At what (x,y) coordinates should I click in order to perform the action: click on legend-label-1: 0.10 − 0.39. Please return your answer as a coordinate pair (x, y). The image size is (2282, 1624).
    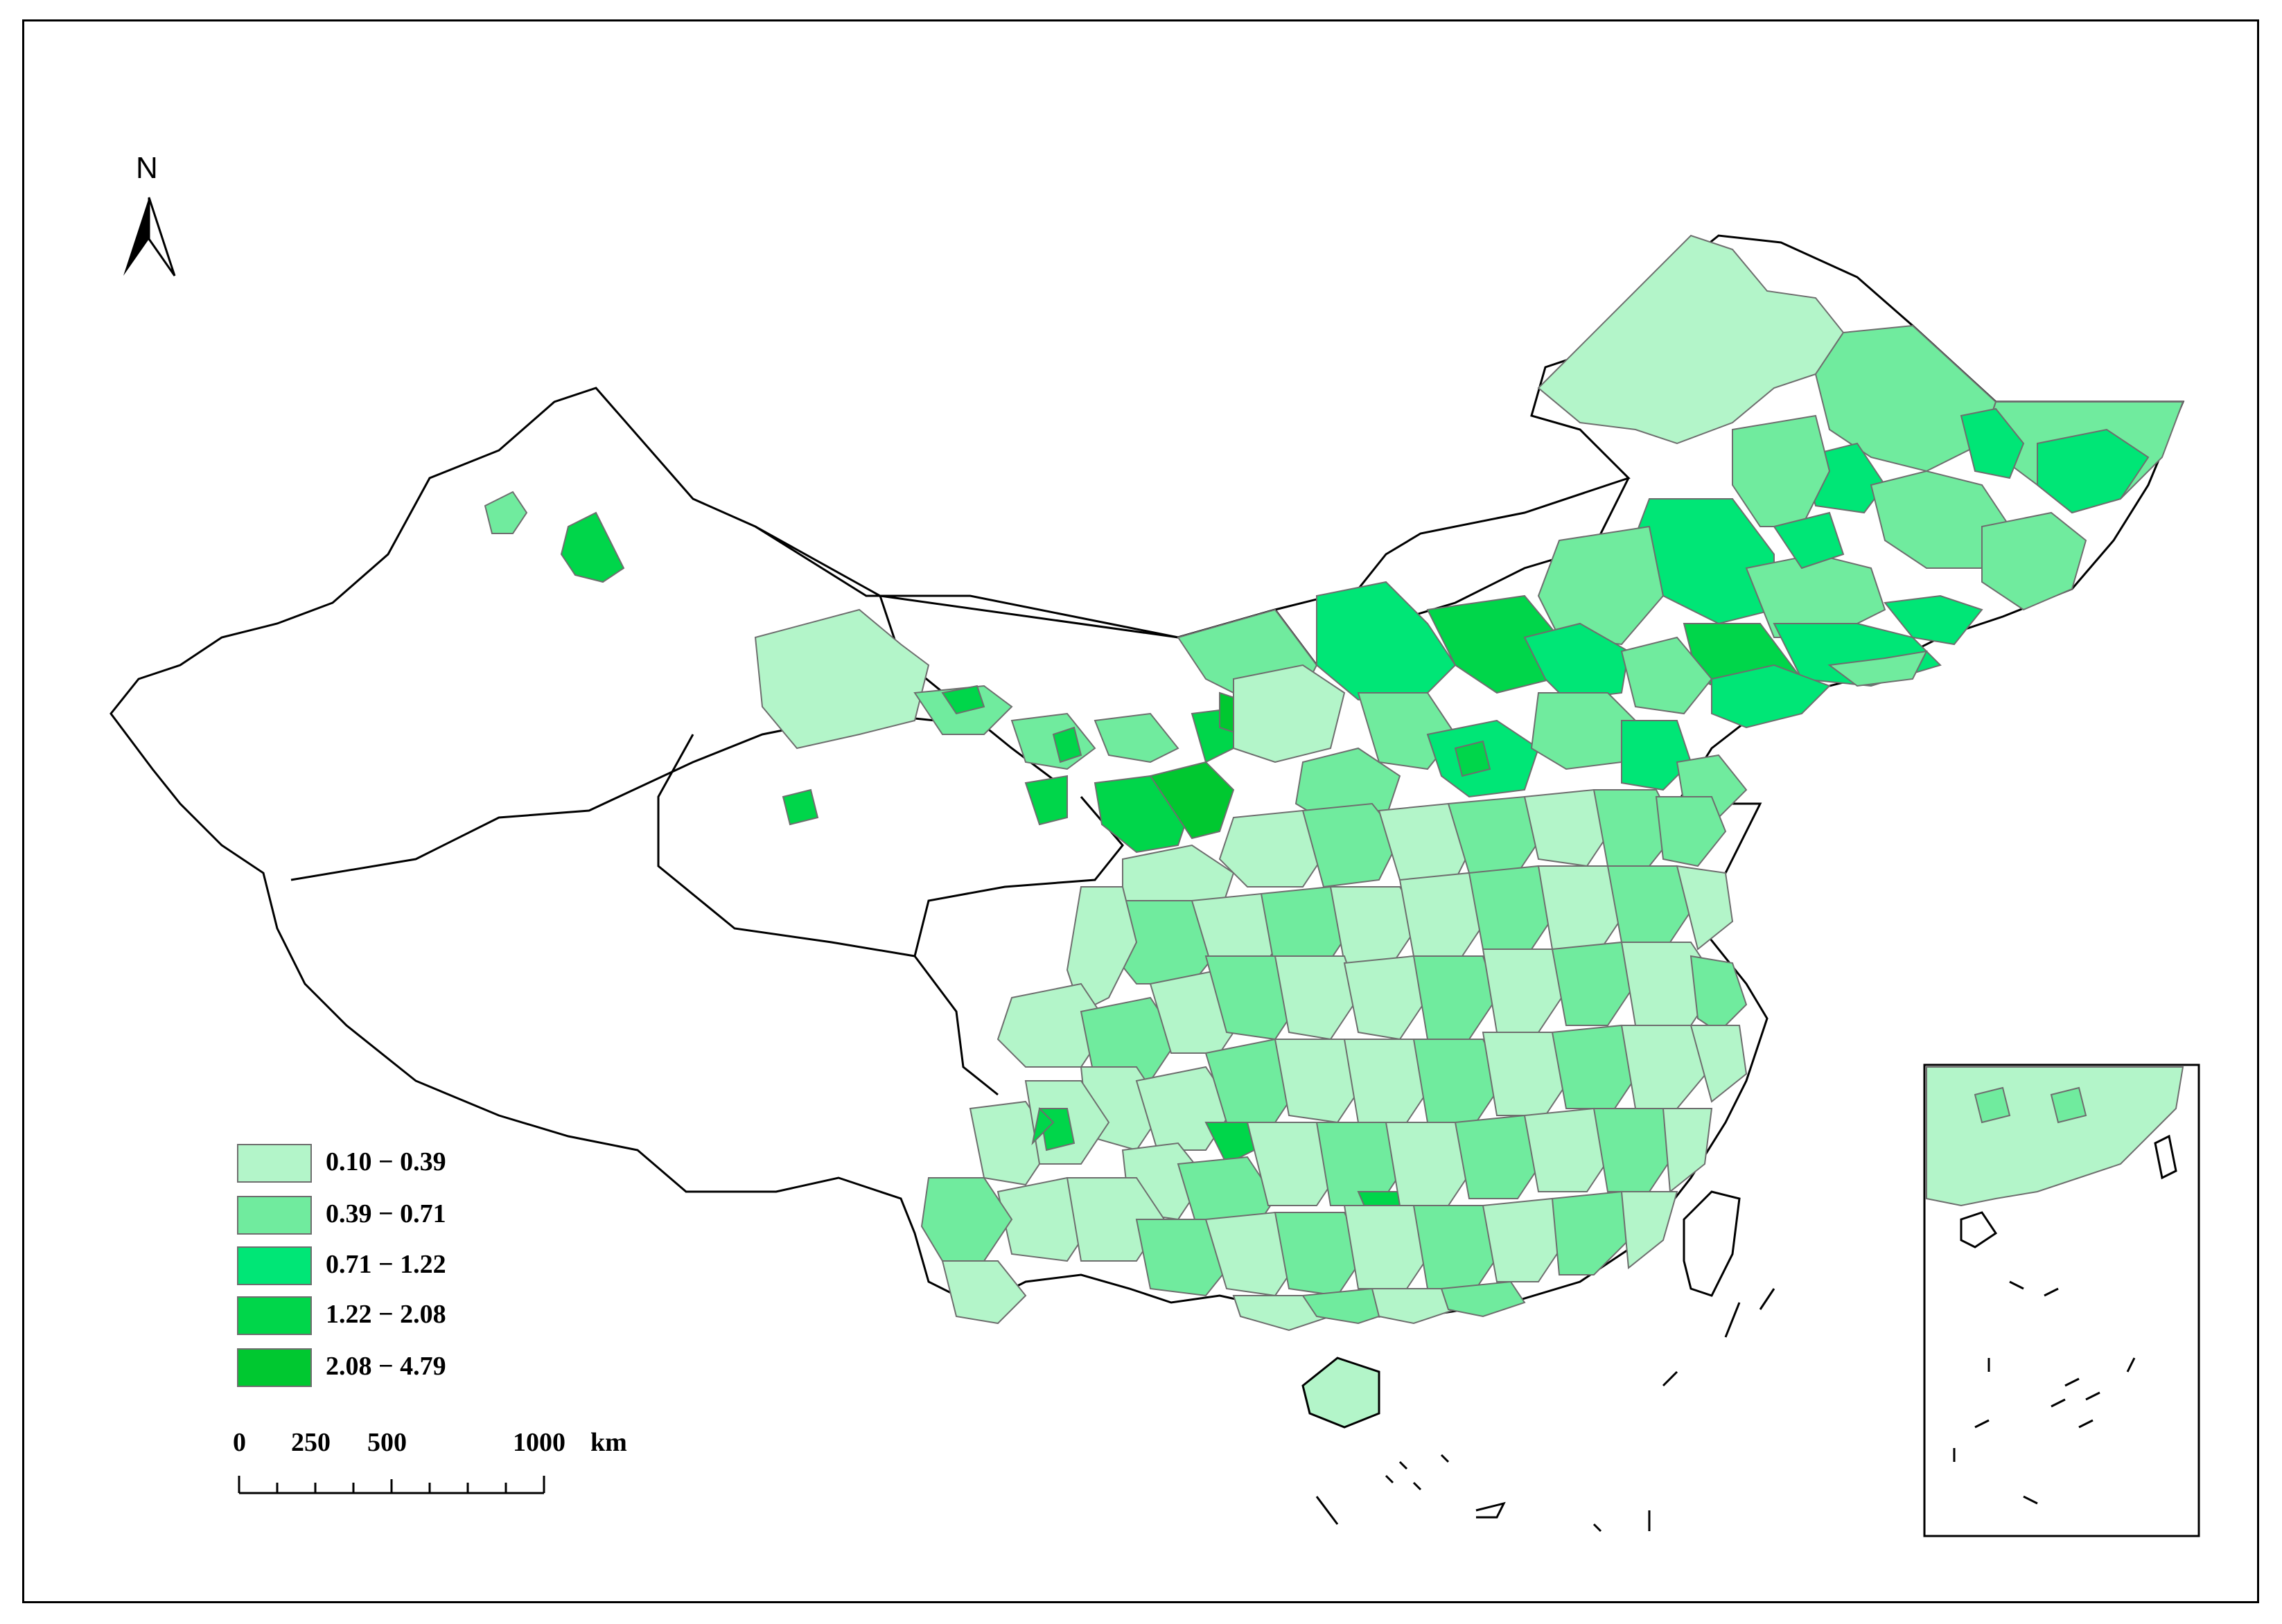
    Looking at the image, I should click on (386, 1161).